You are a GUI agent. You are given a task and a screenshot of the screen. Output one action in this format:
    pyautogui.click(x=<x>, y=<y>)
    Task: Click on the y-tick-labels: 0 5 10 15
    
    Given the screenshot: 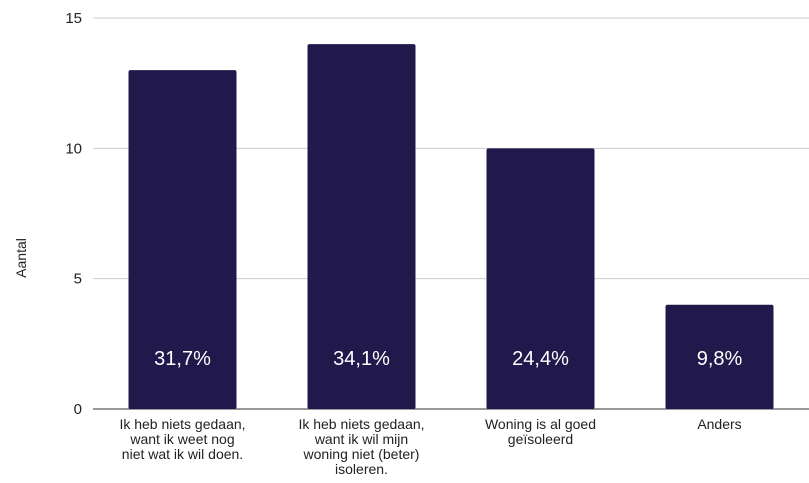 What is the action you would take?
    pyautogui.click(x=73, y=214)
    